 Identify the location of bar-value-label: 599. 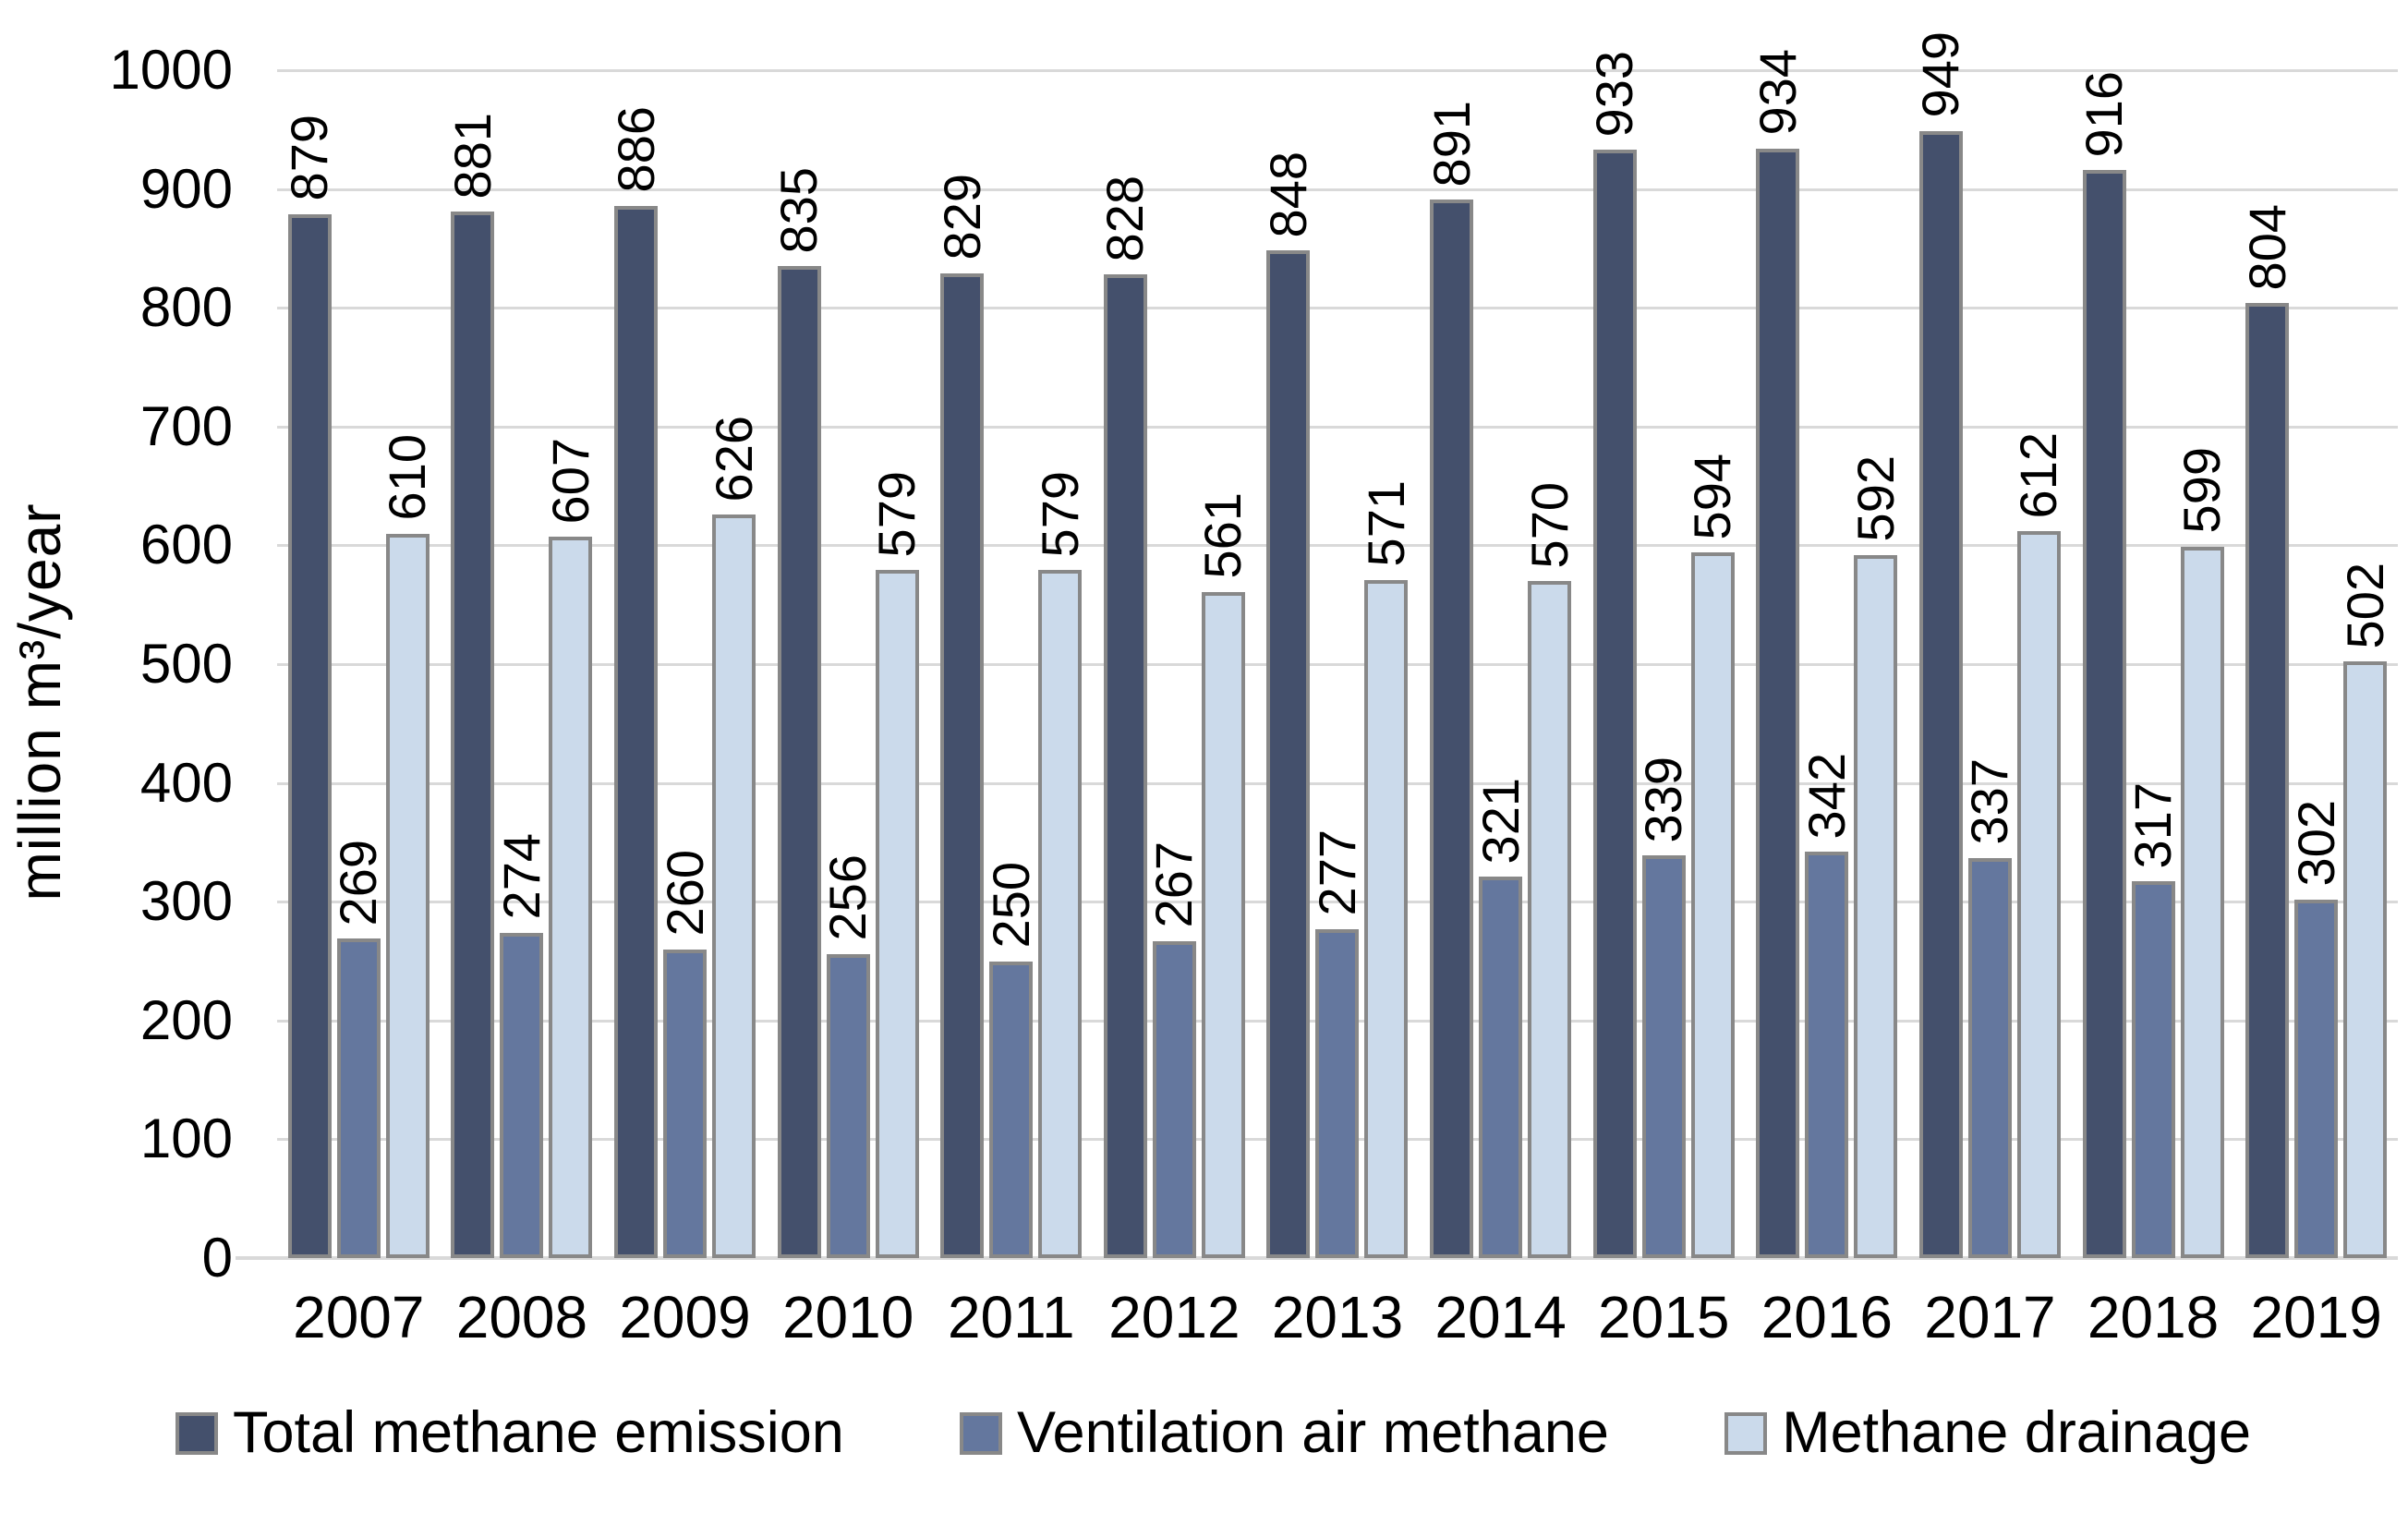
(2202, 490).